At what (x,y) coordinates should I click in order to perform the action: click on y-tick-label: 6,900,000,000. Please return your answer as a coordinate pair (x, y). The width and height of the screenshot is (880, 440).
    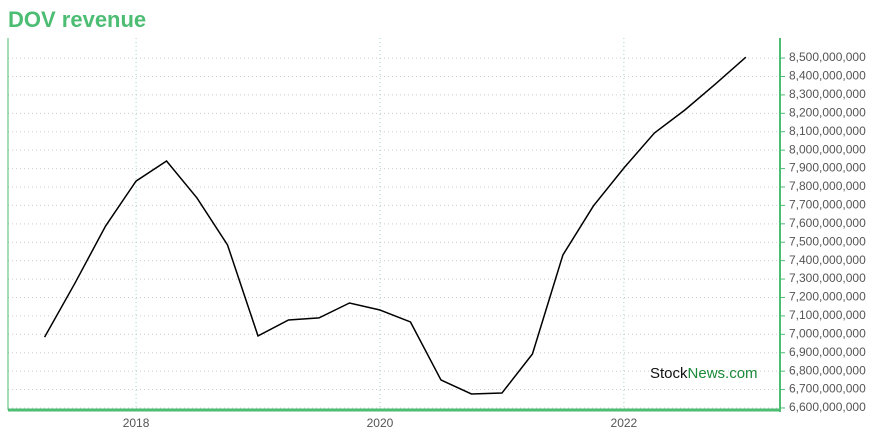
    Looking at the image, I should click on (827, 352).